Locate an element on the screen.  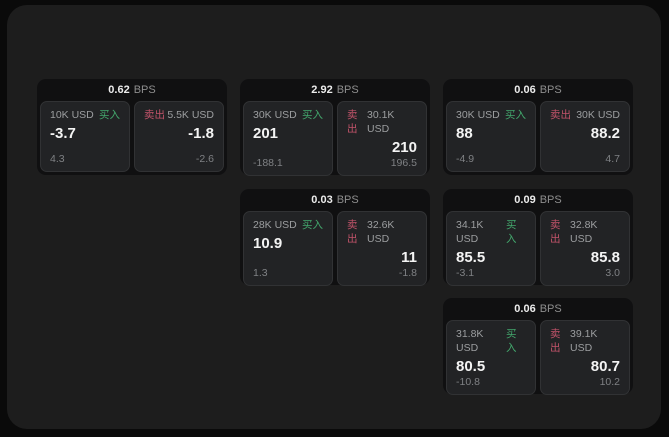
spread-header: 0.62 BPS is located at coordinates (132, 90).